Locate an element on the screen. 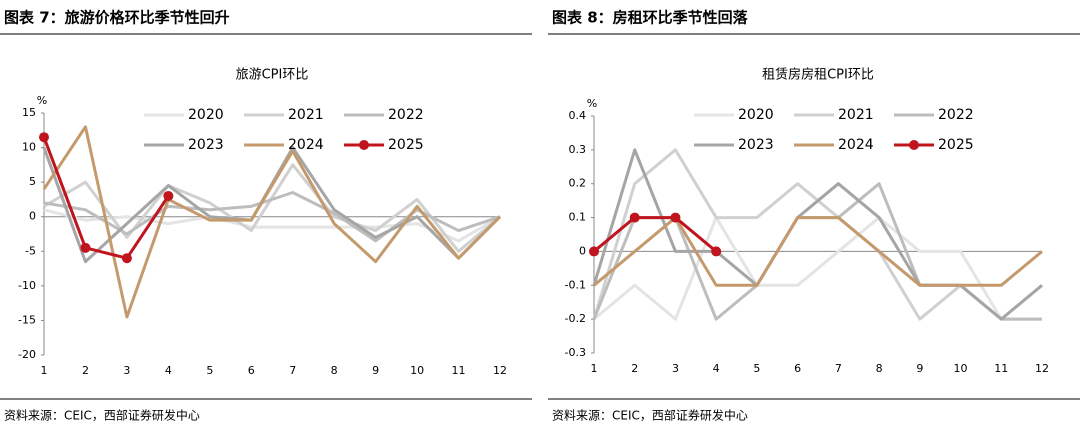 The image size is (1080, 438). y-tick-label: 0.2 is located at coordinates (578, 183).